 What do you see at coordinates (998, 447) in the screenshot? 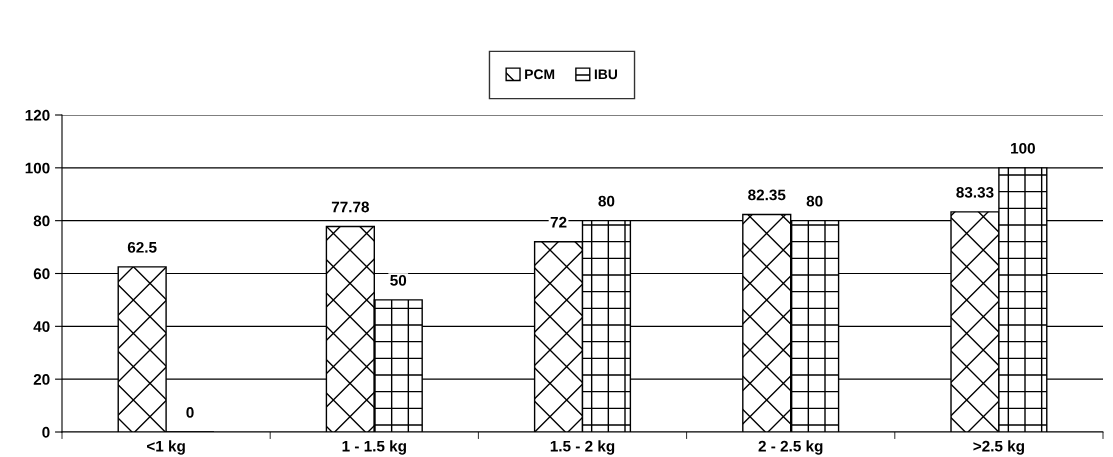
I see `x-tick-label: >2.5 kg` at bounding box center [998, 447].